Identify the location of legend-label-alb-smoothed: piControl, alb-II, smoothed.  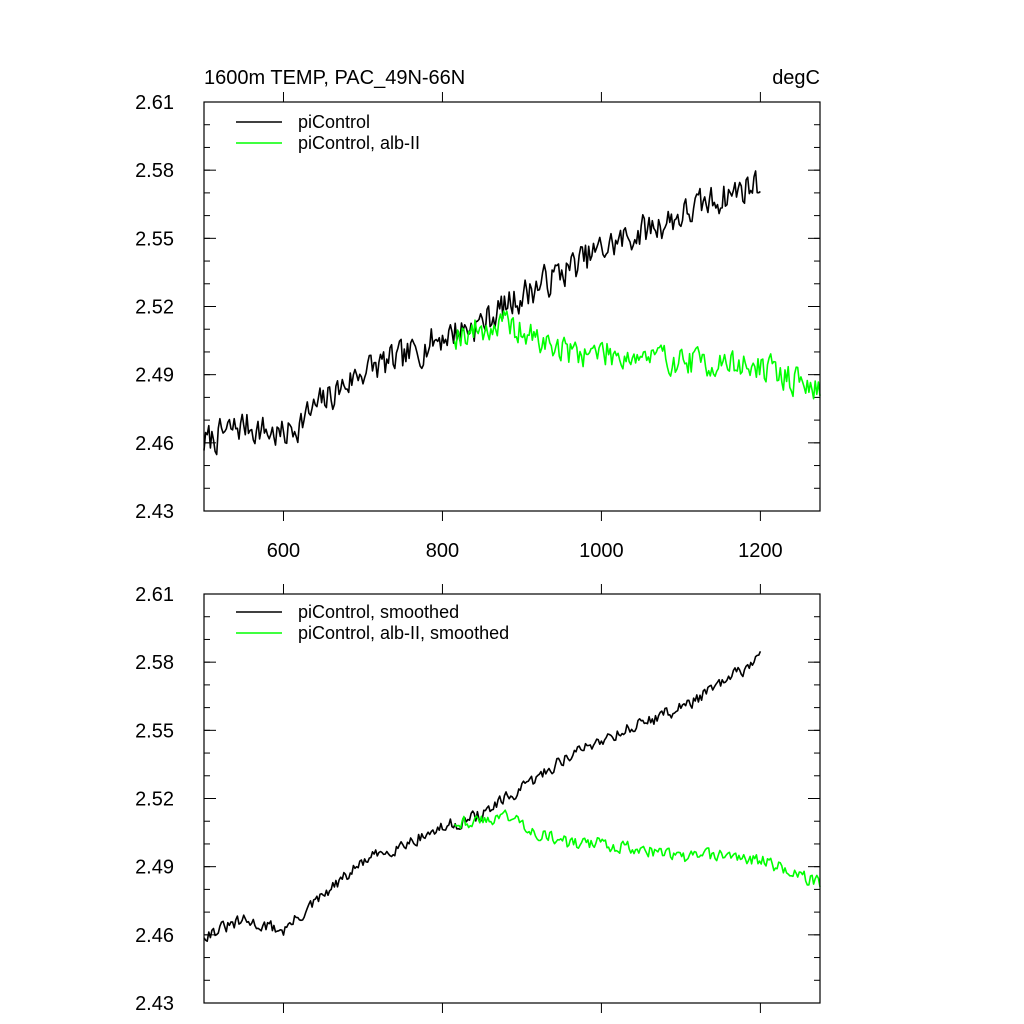
(403, 633).